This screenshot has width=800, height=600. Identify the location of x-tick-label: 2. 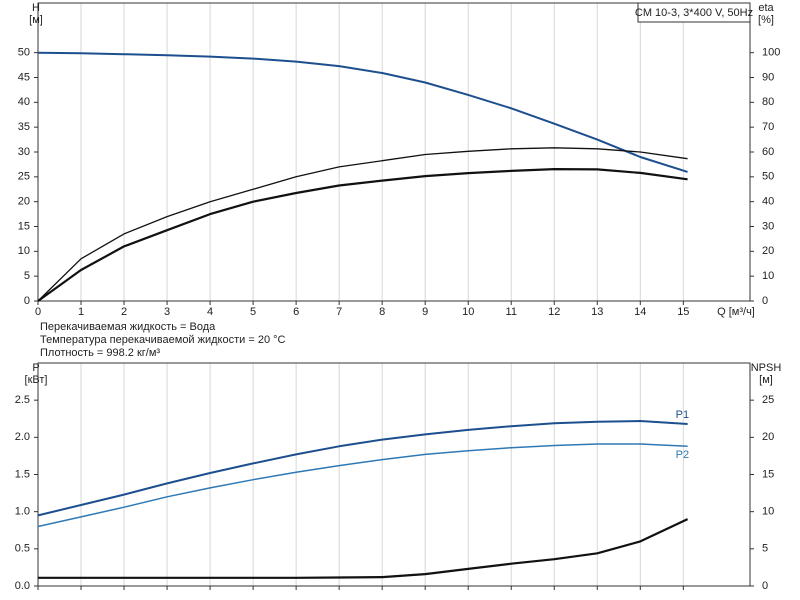
(124, 312).